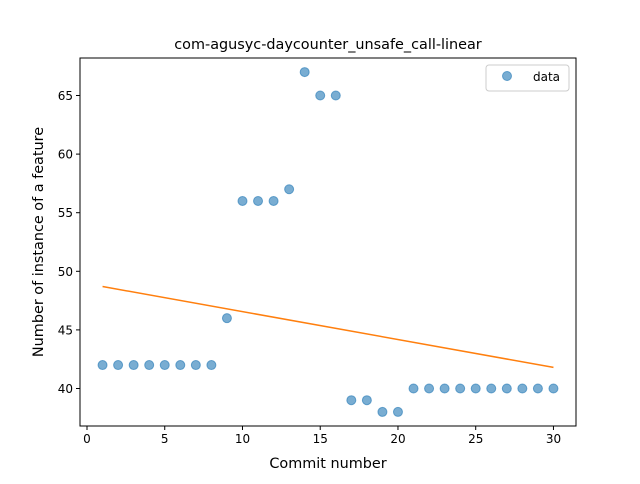 Image resolution: width=640 pixels, height=484 pixels. I want to click on x-tick-label: 15, so click(320, 439).